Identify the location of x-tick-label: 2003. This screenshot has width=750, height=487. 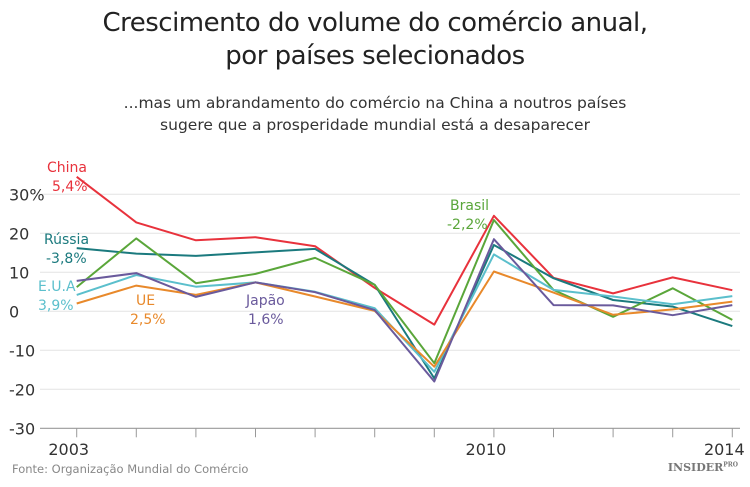
(68, 449).